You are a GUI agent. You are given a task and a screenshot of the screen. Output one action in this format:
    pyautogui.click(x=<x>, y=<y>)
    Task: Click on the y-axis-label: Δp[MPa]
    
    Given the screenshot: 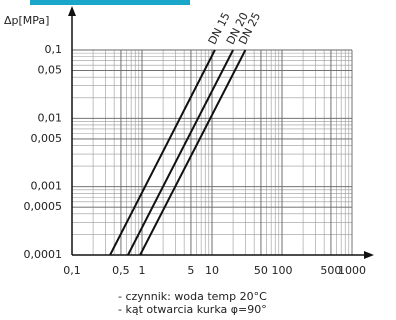 What is the action you would take?
    pyautogui.click(x=26, y=20)
    